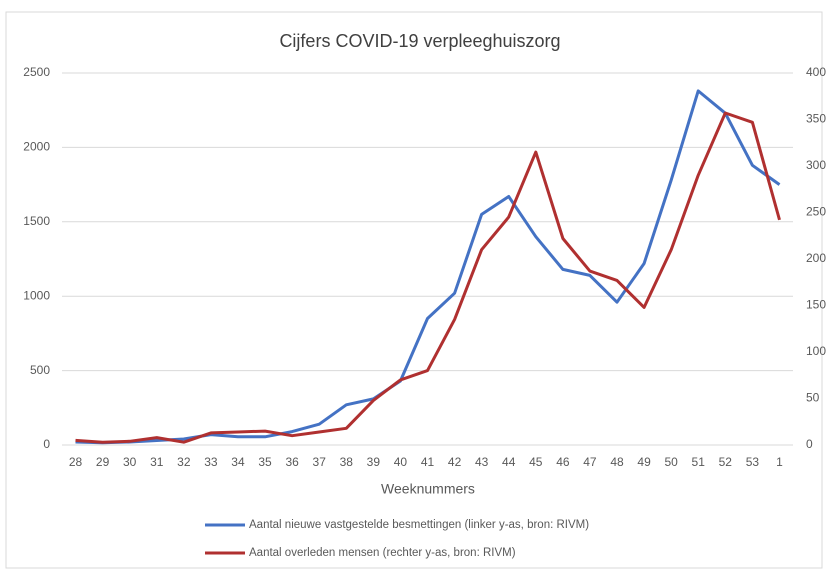  What do you see at coordinates (292, 462) in the screenshot?
I see `x-tick-label: 36` at bounding box center [292, 462].